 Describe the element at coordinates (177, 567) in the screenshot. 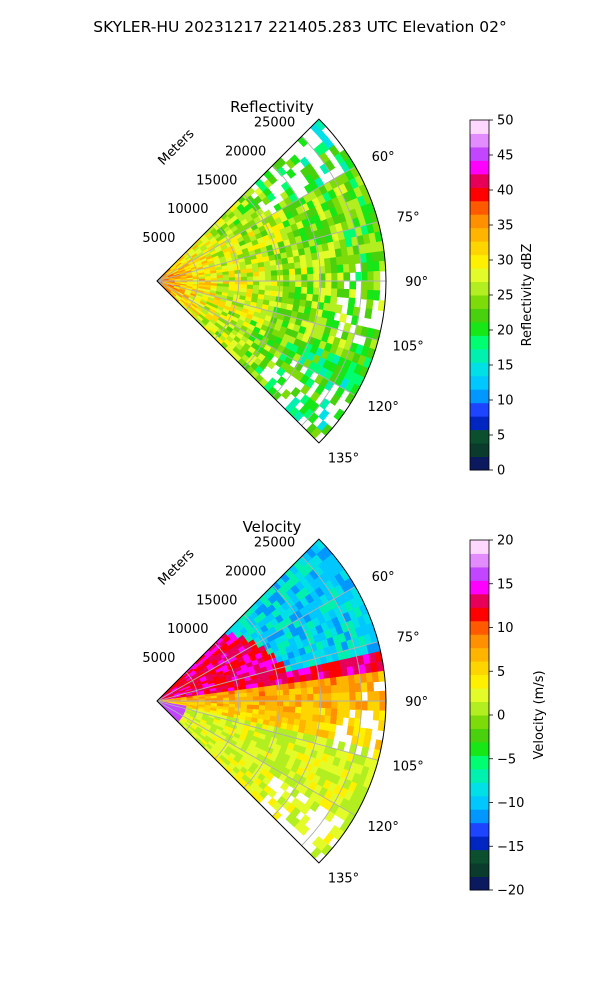

I see `velocity-range-label: Meters` at that location.